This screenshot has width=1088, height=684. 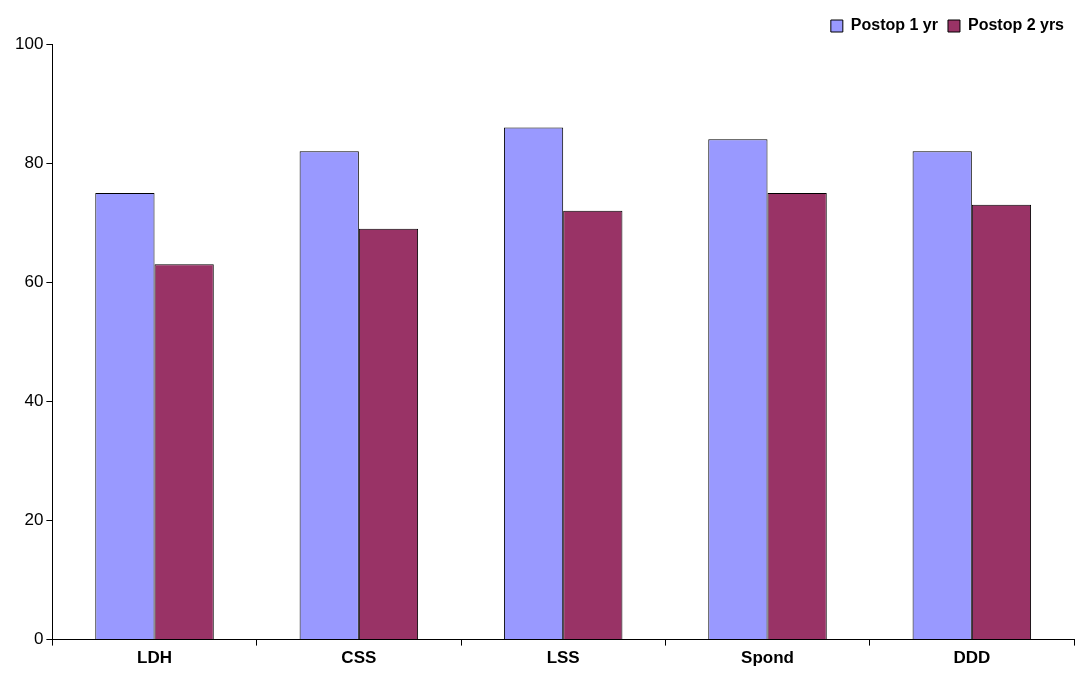 What do you see at coordinates (34, 401) in the screenshot?
I see `y-tick-label: 40` at bounding box center [34, 401].